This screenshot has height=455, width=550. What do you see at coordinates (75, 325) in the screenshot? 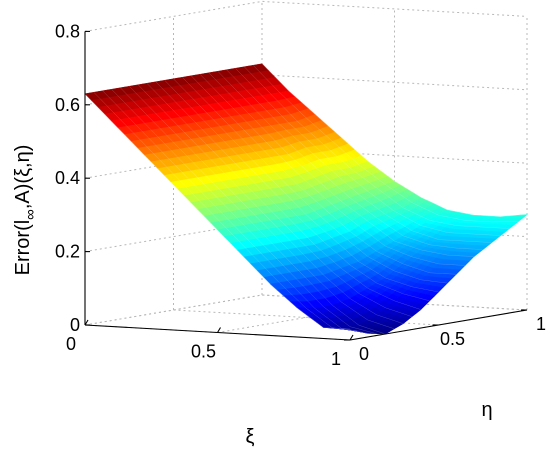
I see `z-tick-label-0: 0` at bounding box center [75, 325].